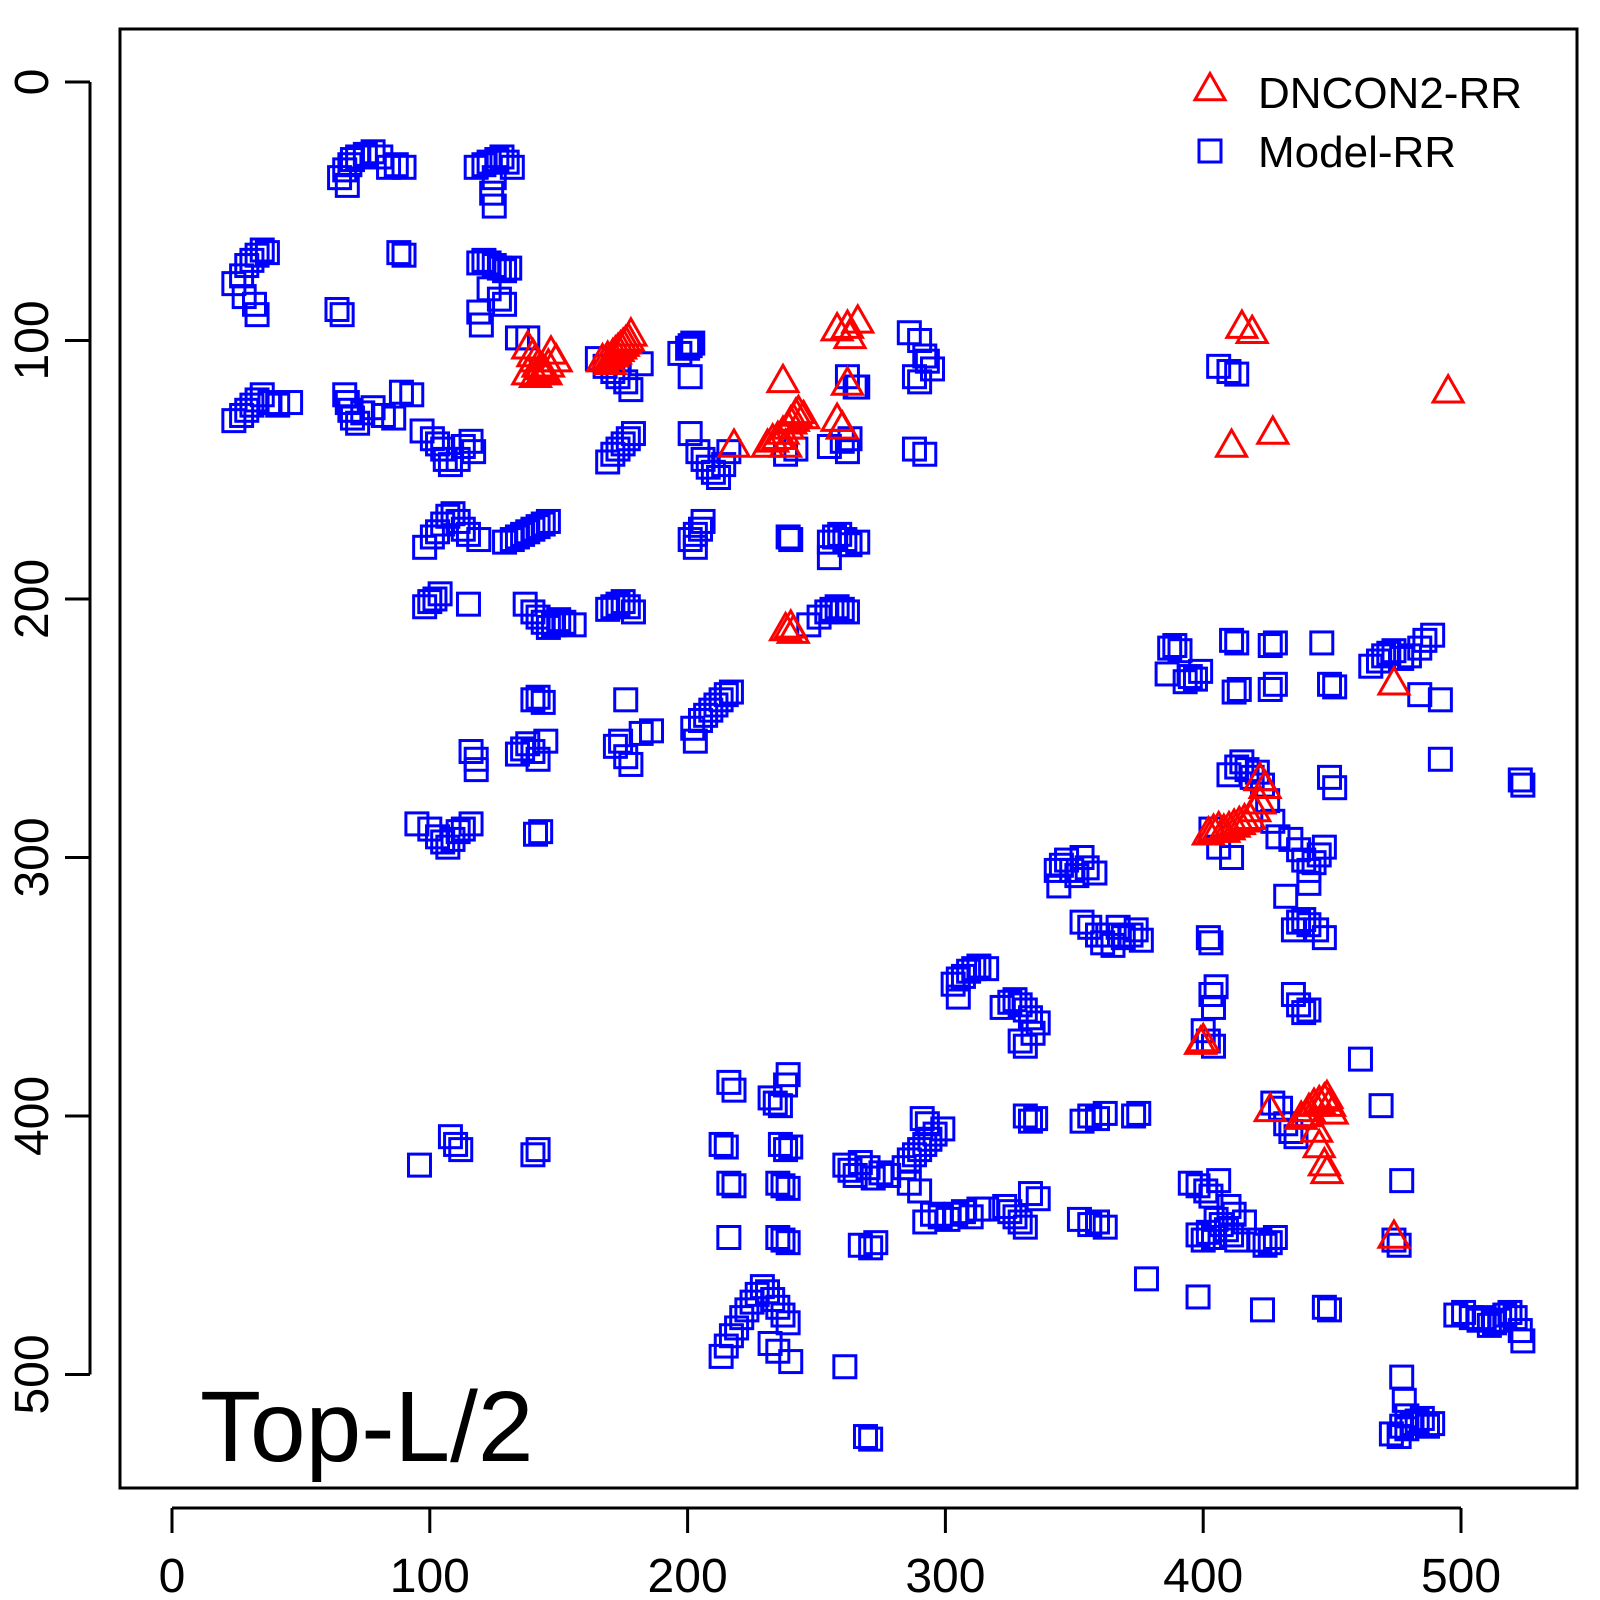 Image resolution: width=1600 pixels, height=1600 pixels. I want to click on legend-label-dncon2-rr: DNCON2-RR, so click(1390, 93).